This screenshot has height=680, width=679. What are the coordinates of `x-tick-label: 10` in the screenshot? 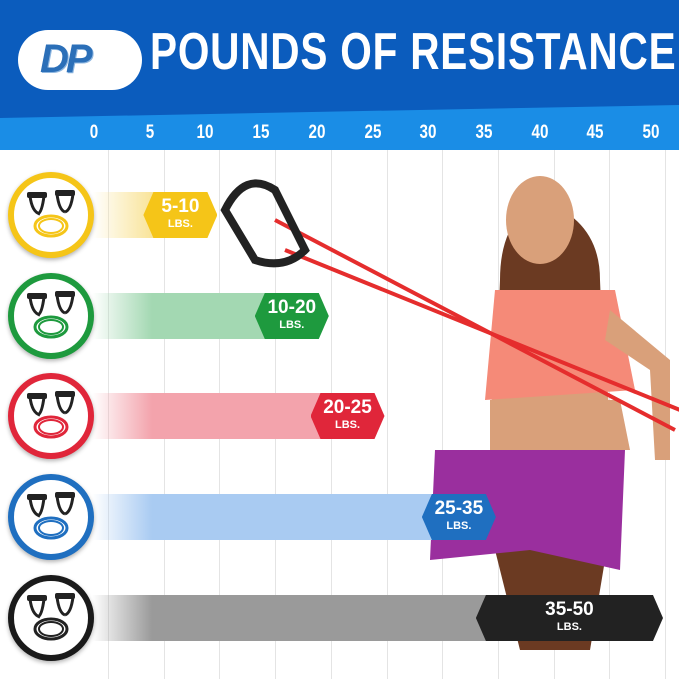 It's located at (205, 132).